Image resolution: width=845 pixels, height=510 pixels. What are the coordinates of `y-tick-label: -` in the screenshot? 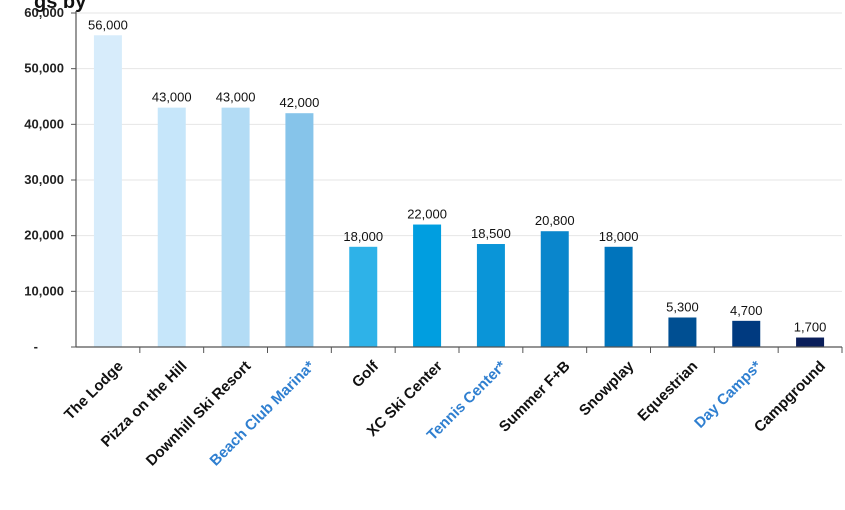 It's located at (36, 346).